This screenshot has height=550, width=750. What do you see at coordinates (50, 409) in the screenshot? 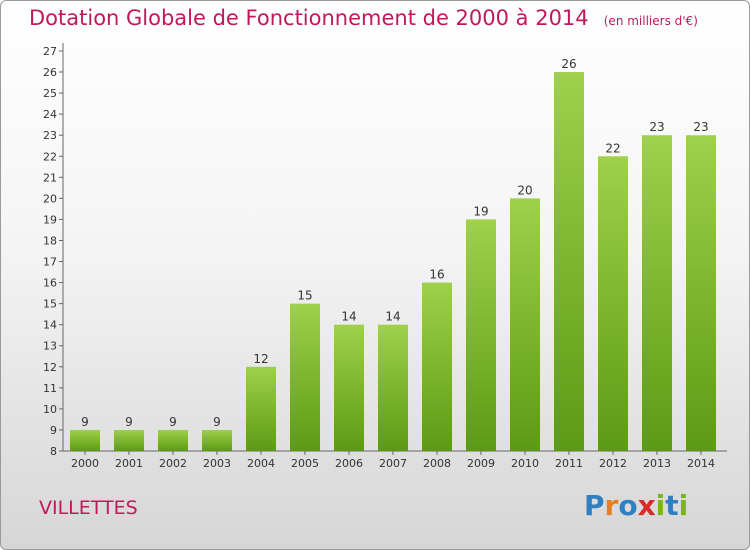
I see `y-tick-label: 10` at bounding box center [50, 409].